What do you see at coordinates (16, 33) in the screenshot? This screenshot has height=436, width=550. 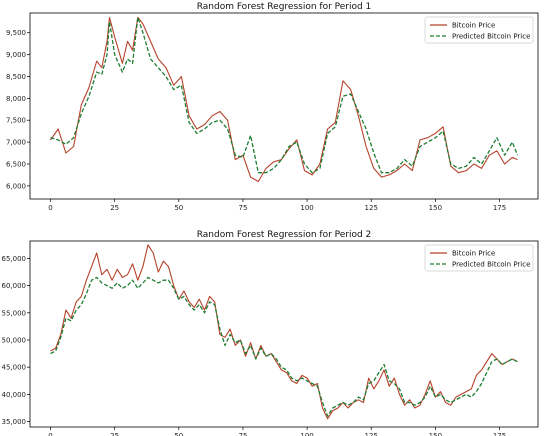 I see `y-tick-label: 9,500` at bounding box center [16, 33].